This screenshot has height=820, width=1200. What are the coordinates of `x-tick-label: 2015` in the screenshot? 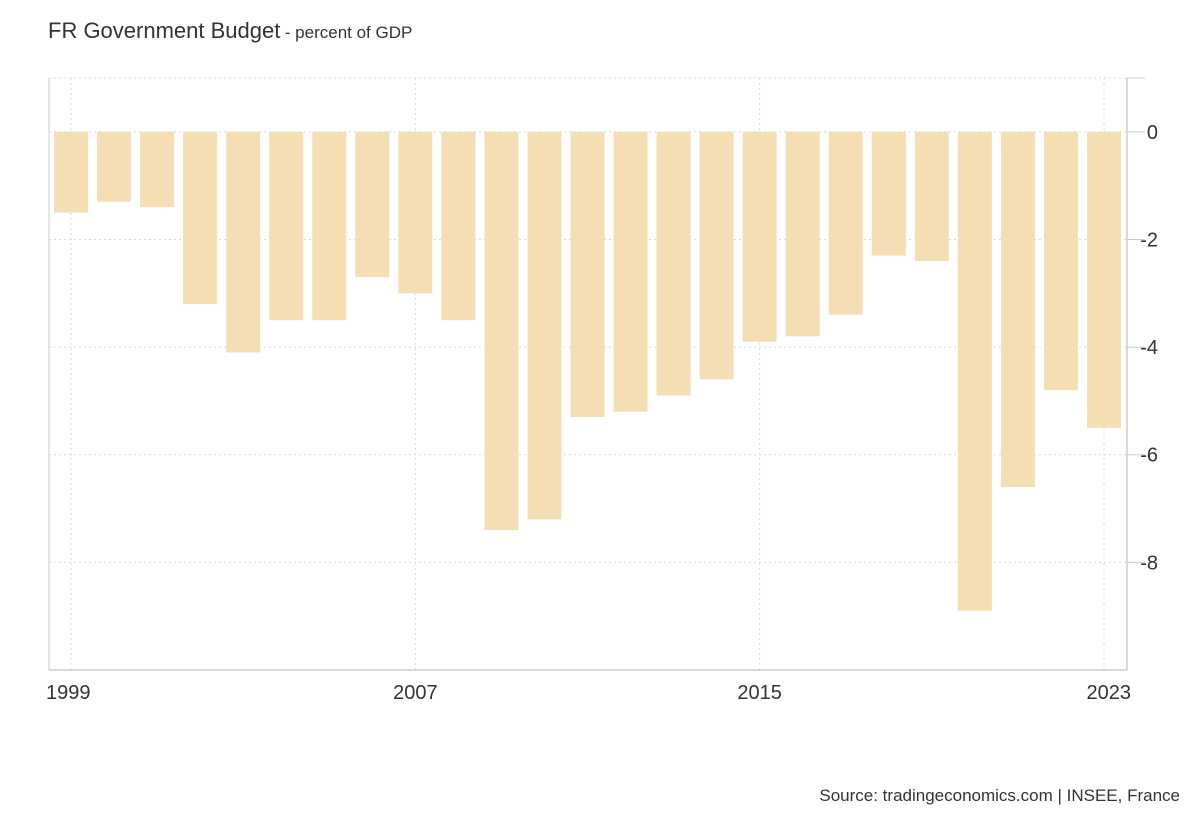 It's located at (759, 693).